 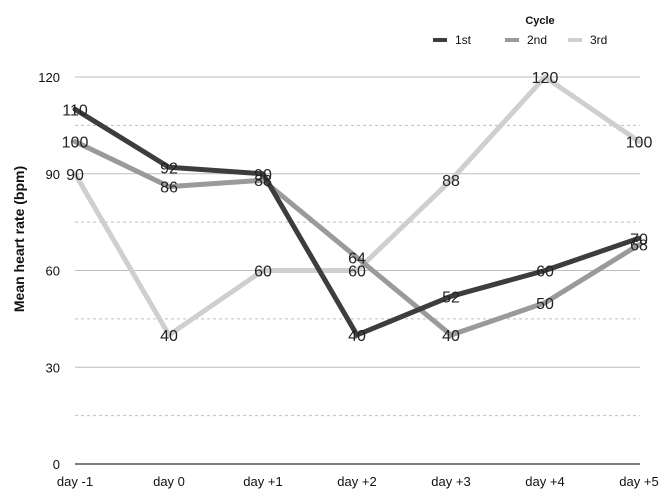 I want to click on x-tick-label: day +4, so click(x=544, y=481).